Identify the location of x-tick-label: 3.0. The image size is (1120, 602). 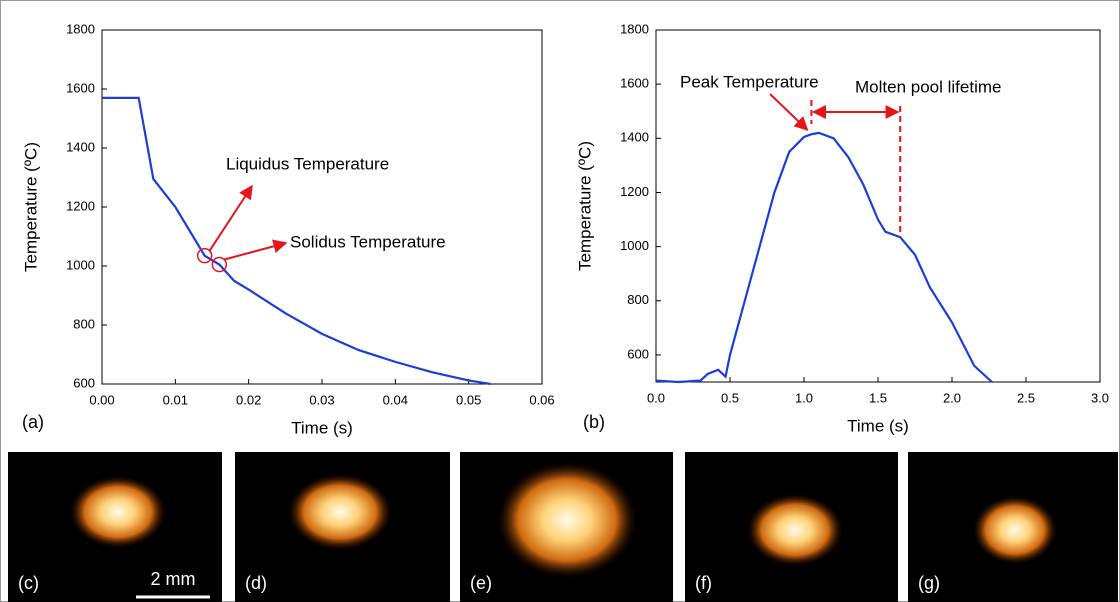
(1100, 397).